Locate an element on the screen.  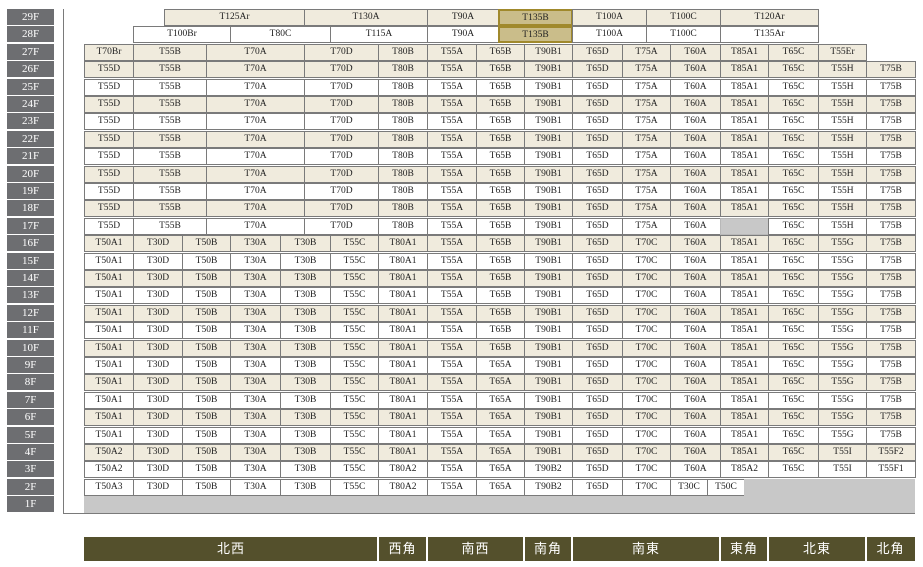
unit-cell-t50a2: T50A2 is located at coordinates (109, 452).